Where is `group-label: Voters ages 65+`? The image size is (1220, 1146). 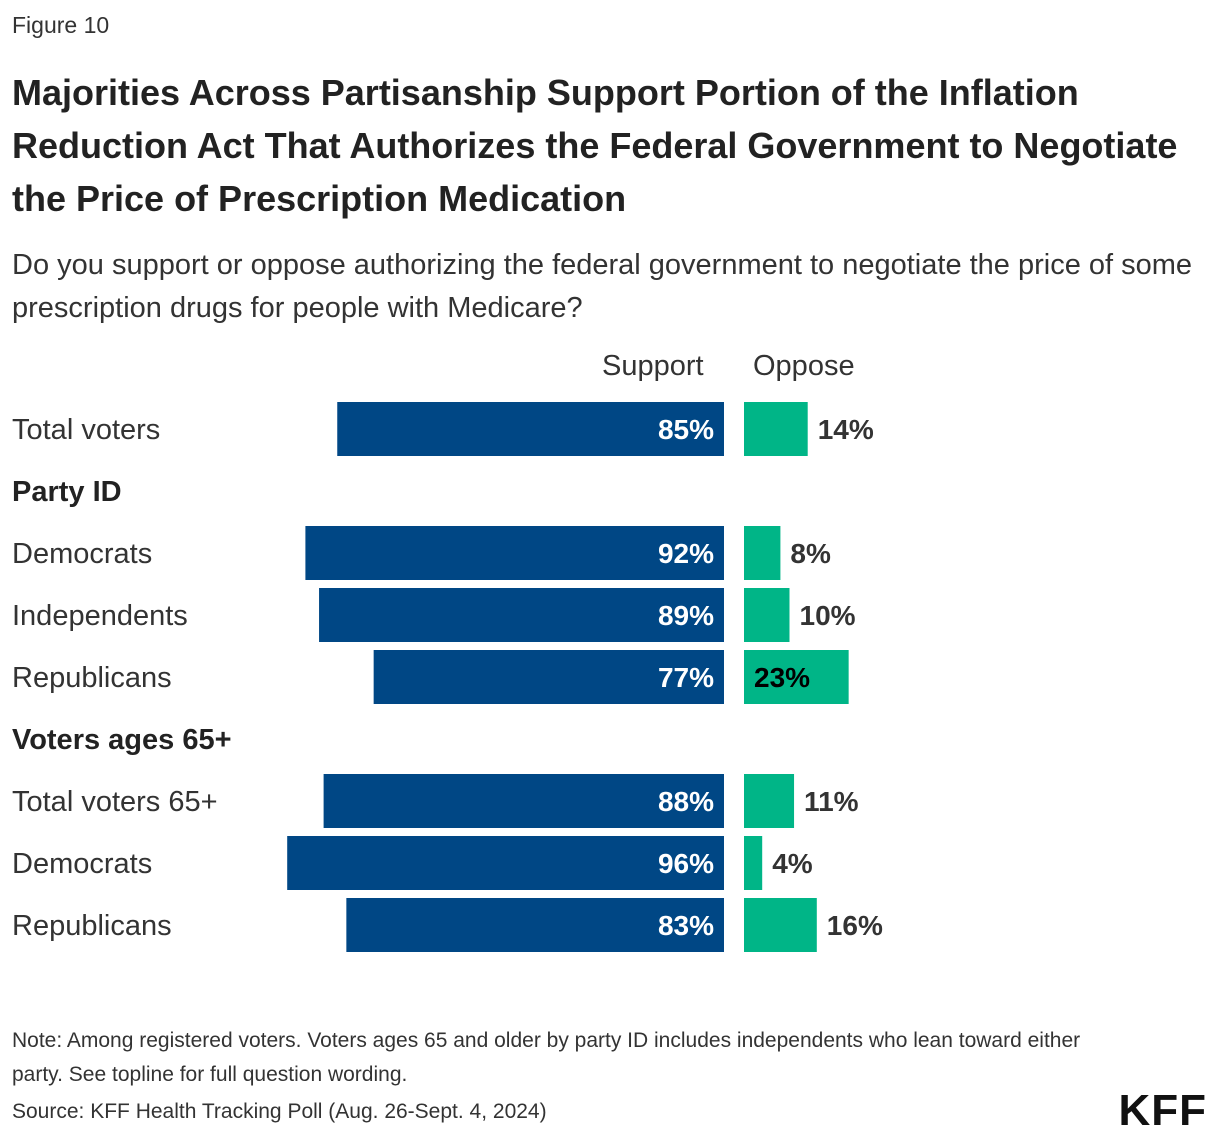
group-label: Voters ages 65+ is located at coordinates (122, 740).